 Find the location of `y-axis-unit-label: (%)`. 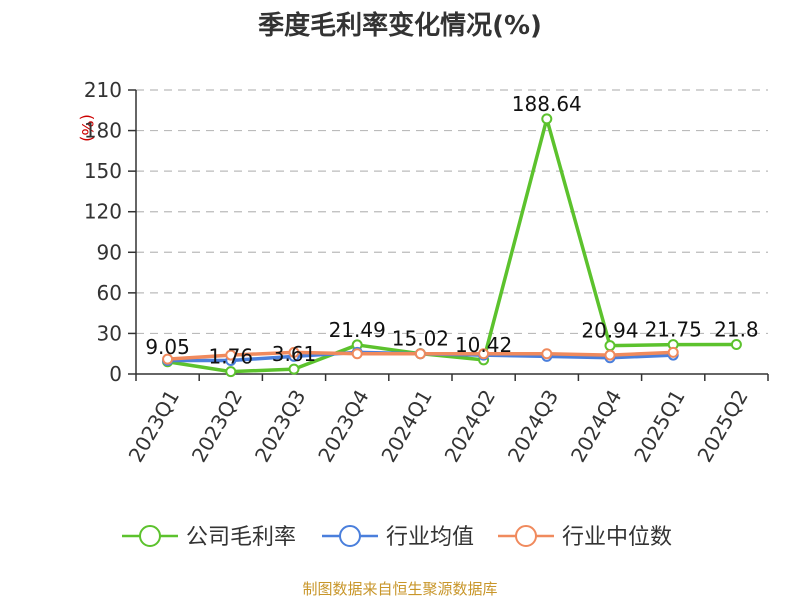

y-axis-unit-label: (%) is located at coordinates (87, 128).